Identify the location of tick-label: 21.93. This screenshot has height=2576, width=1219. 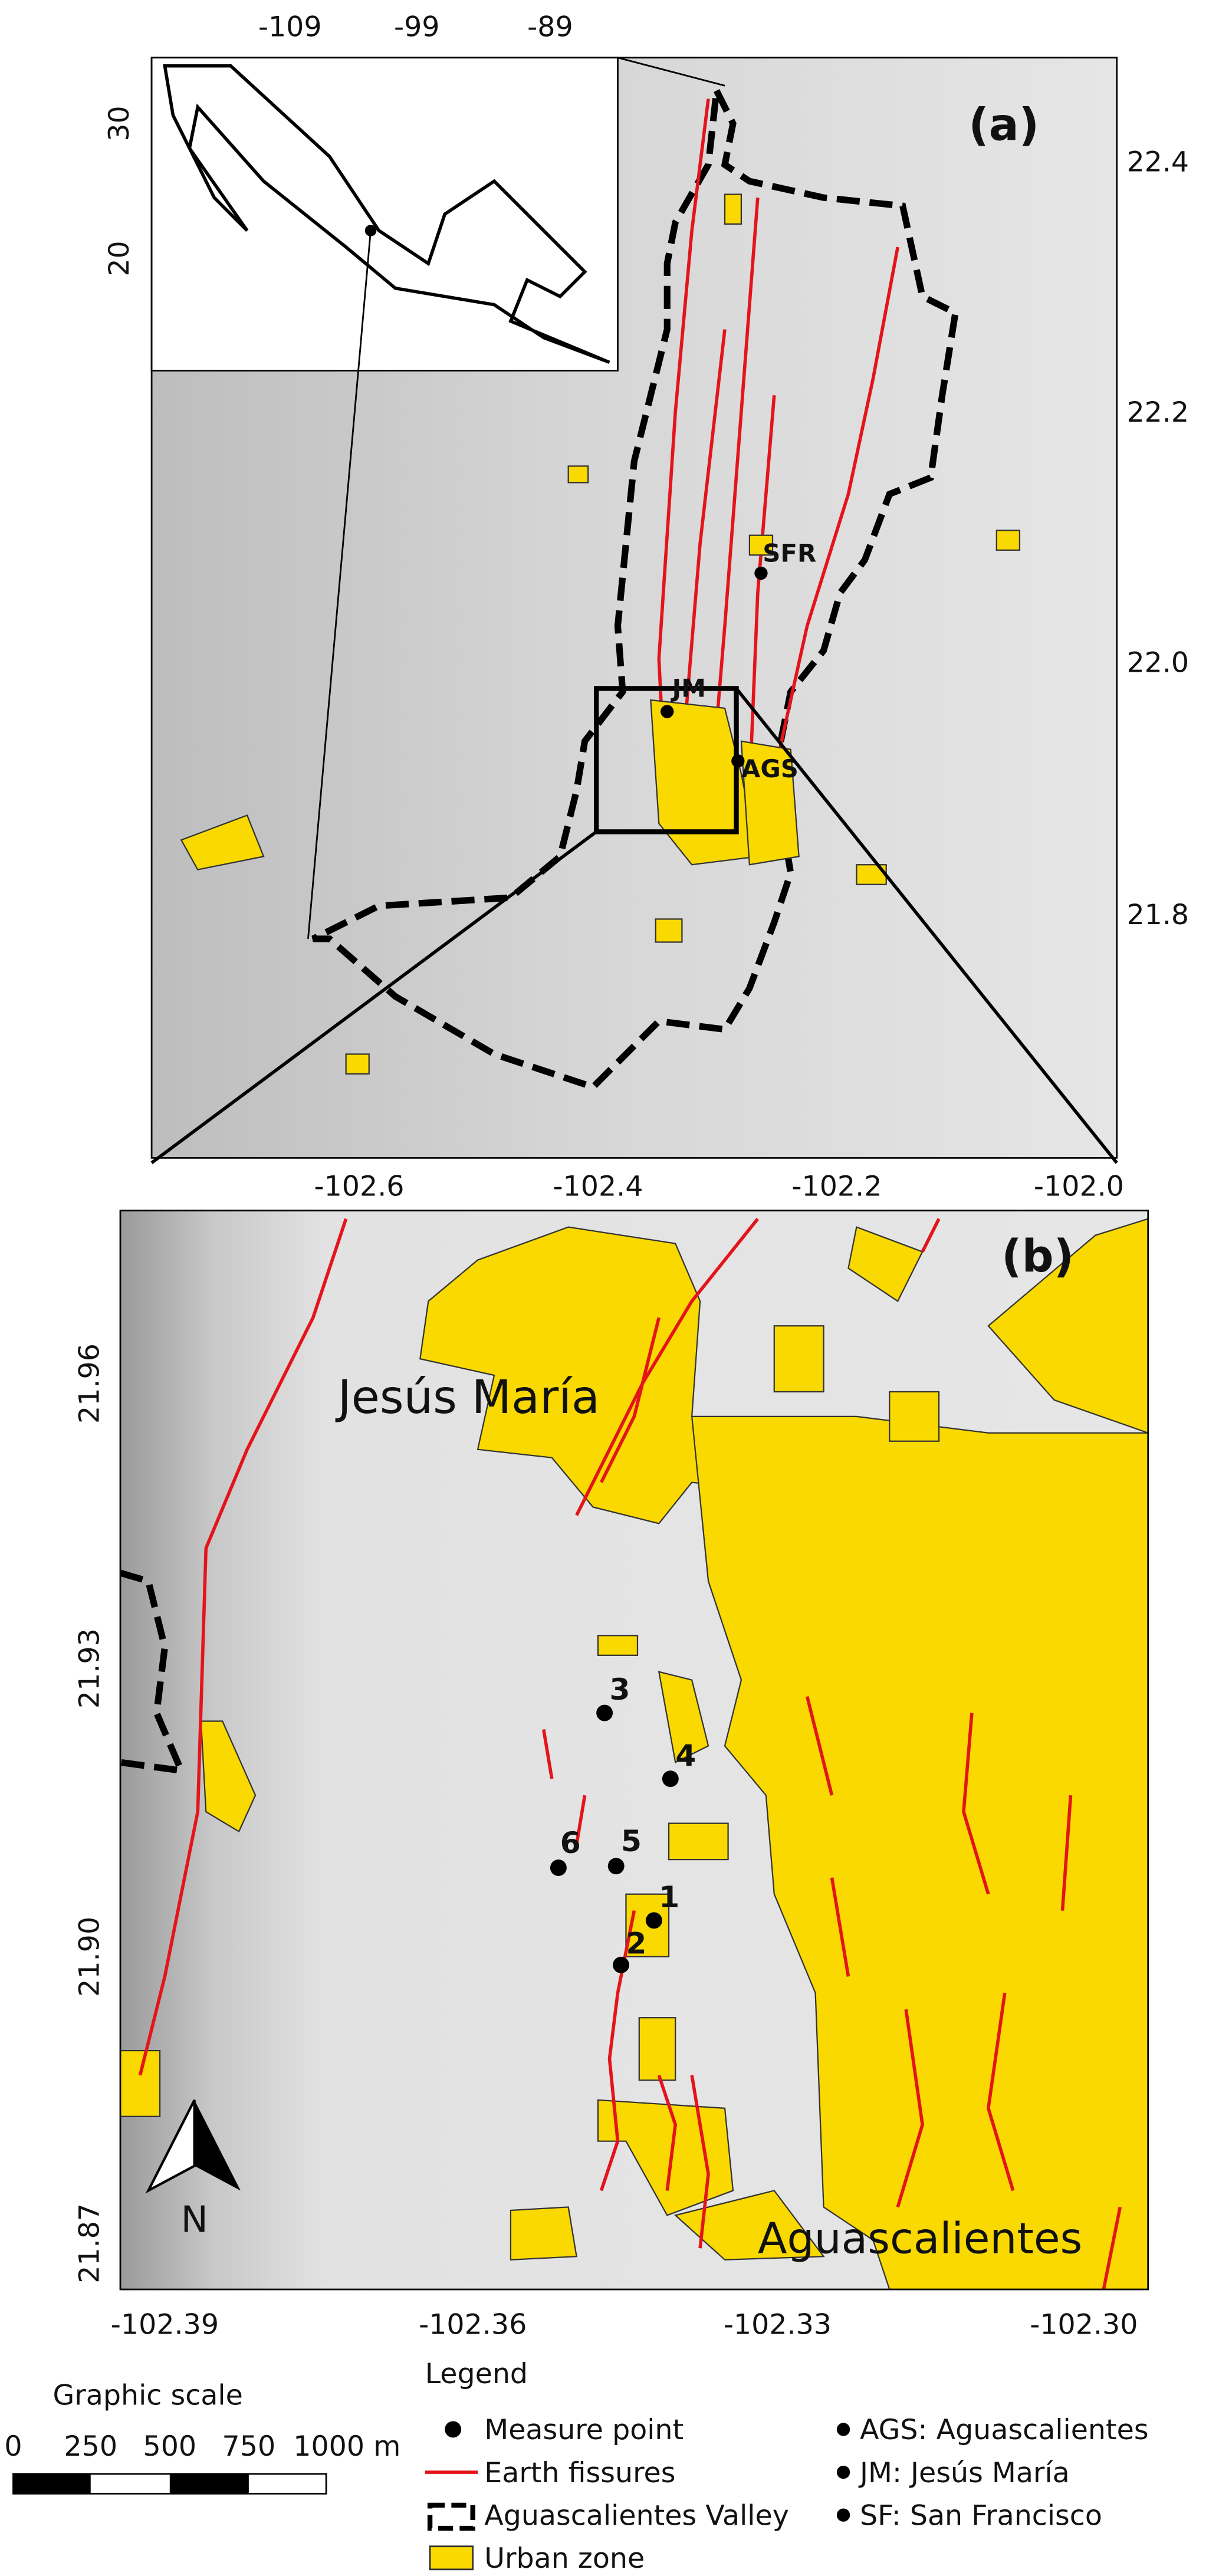
(90, 1668).